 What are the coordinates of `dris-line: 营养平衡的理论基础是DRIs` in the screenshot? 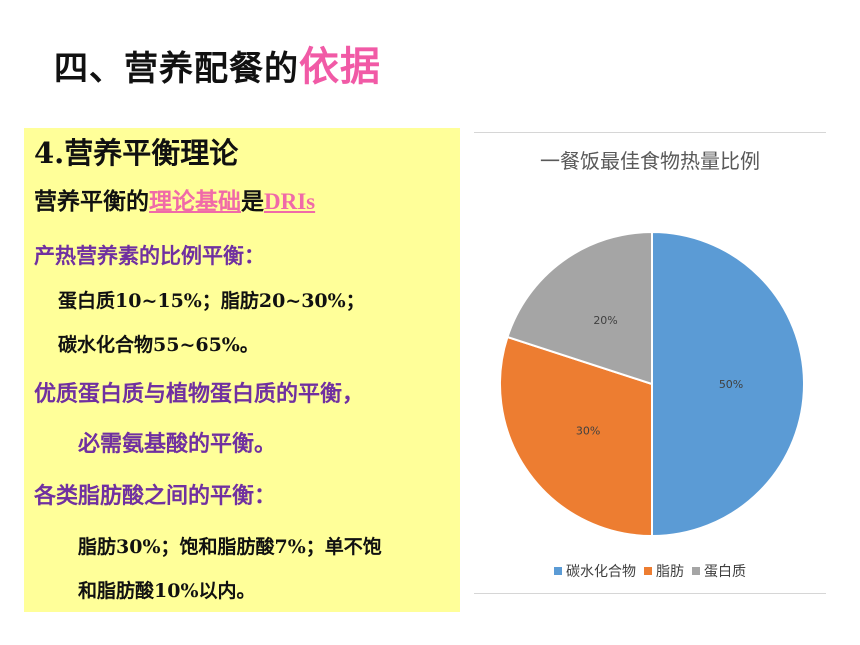 It's located at (174, 199).